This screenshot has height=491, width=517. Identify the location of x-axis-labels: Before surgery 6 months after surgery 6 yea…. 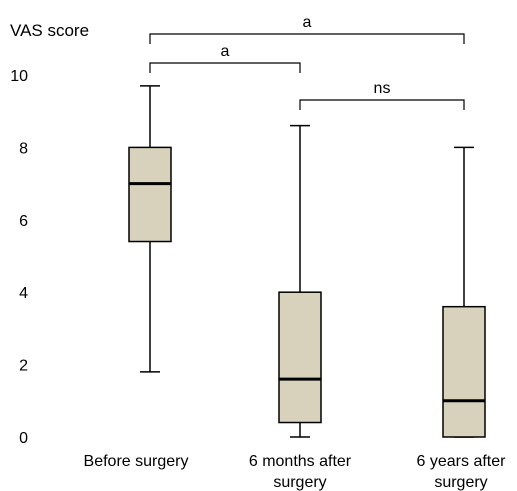
(295, 472).